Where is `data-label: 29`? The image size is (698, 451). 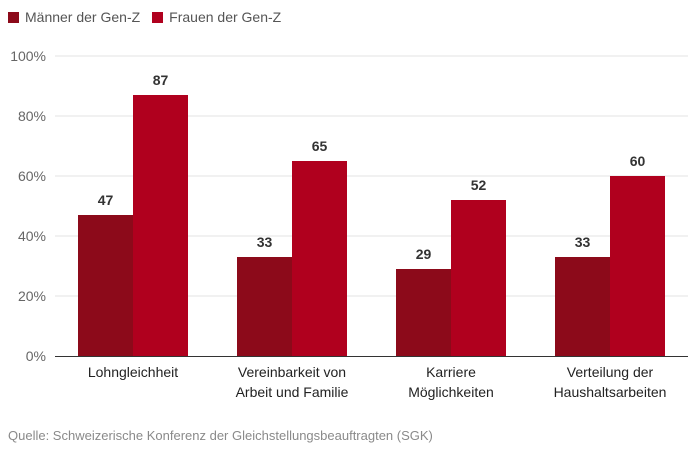
data-label: 29 is located at coordinates (424, 254).